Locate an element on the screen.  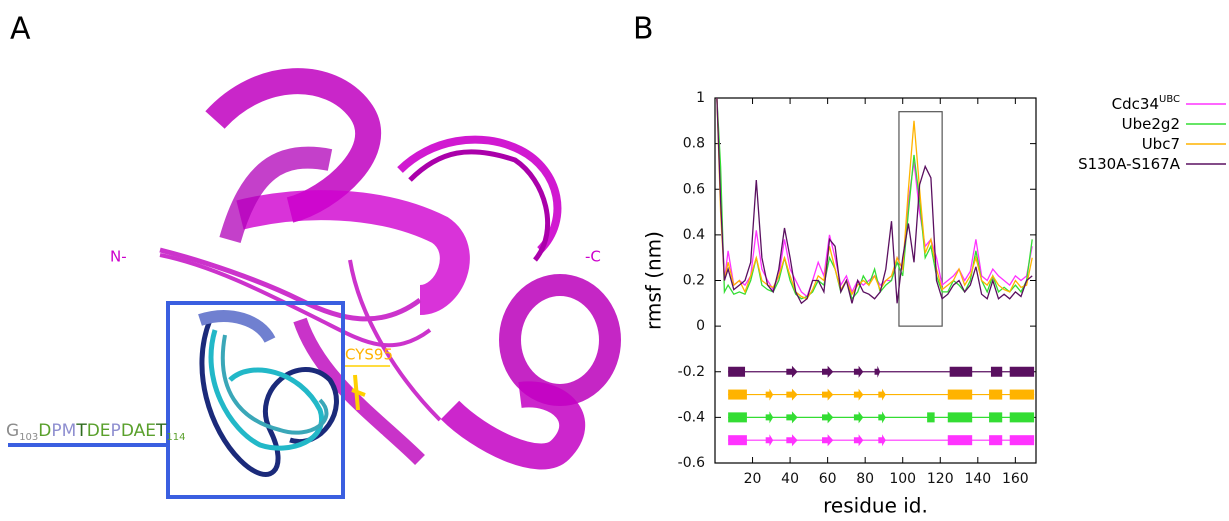
sequence-residue: G is located at coordinates (12, 431).